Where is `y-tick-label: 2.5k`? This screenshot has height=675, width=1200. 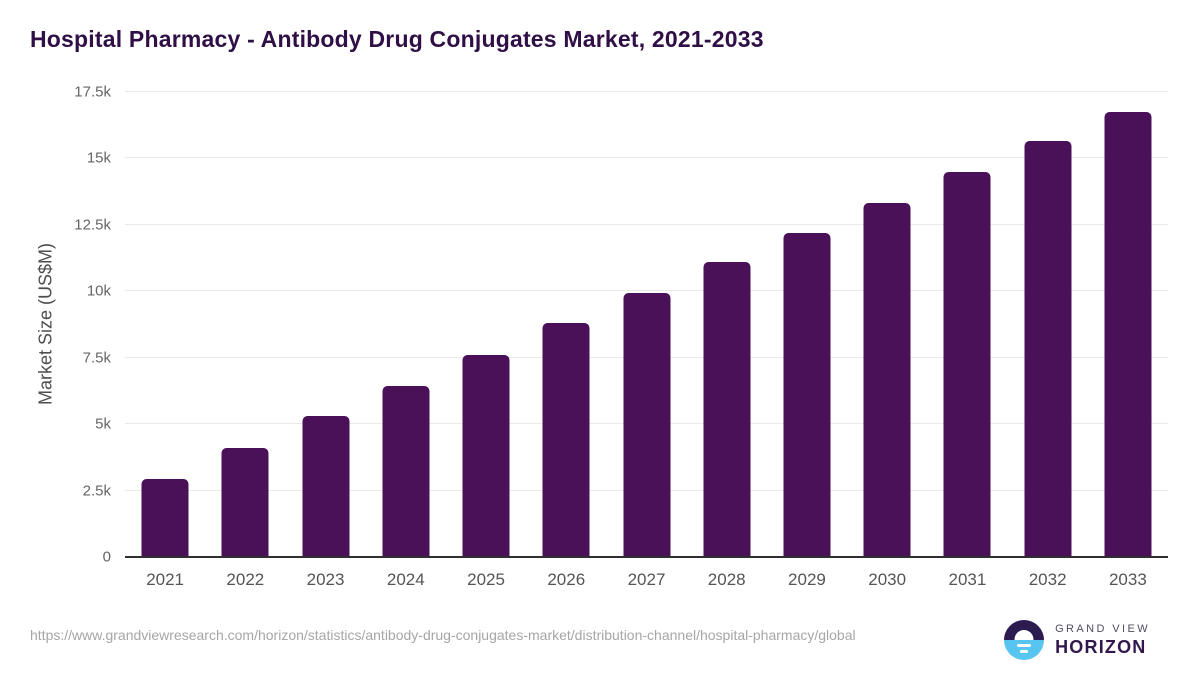
y-tick-label: 2.5k is located at coordinates (96, 491).